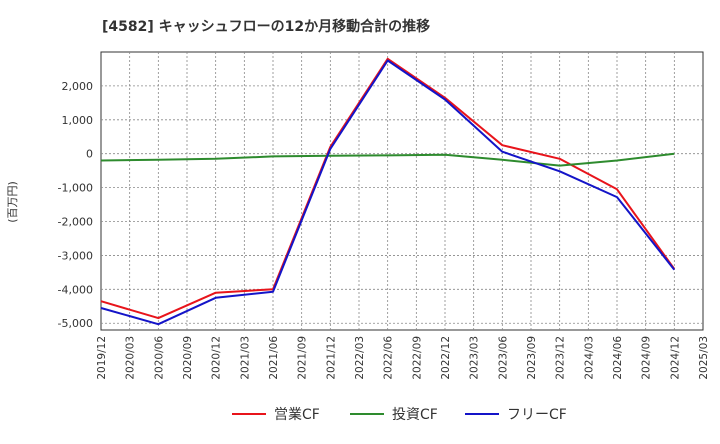 Image resolution: width=720 pixels, height=444 pixels. Describe the element at coordinates (217, 358) in the screenshot. I see `x-tick-label: 2020/12` at that location.